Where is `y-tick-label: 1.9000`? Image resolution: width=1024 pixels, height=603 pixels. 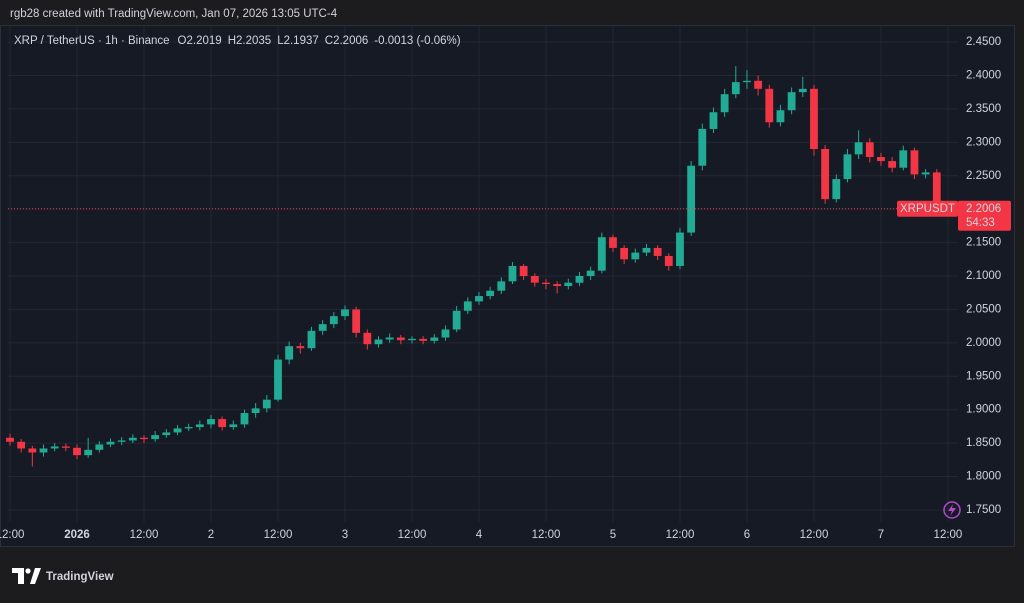
y-tick-label: 1.9000 is located at coordinates (983, 410).